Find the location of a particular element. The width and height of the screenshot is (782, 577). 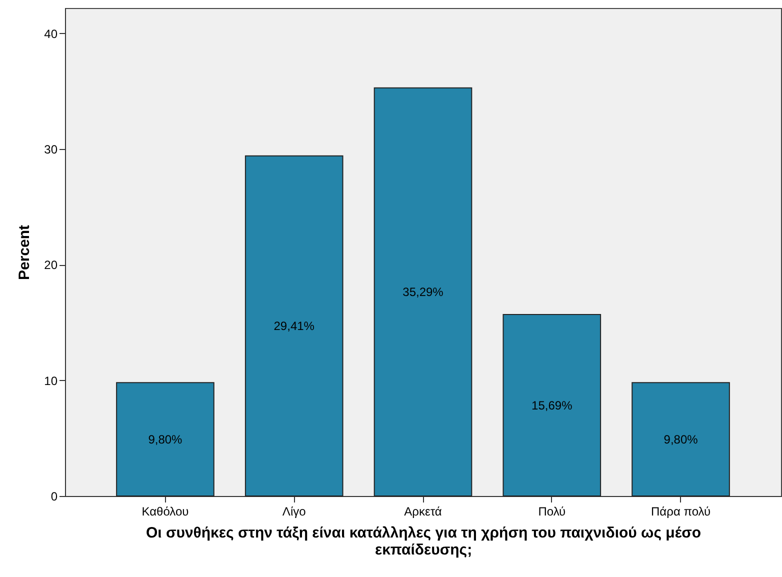

x-tick-label: Καθόλου is located at coordinates (165, 511).